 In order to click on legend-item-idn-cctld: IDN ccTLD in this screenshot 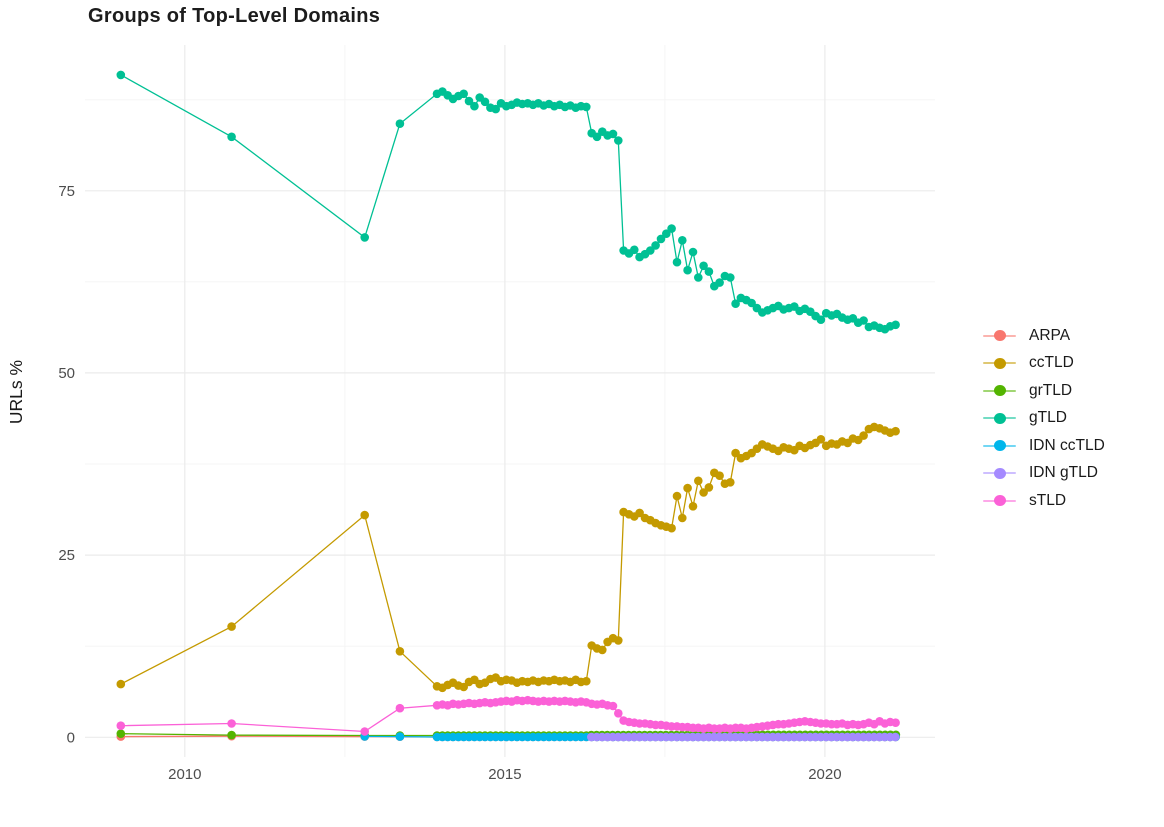, I will do `click(1044, 446)`.